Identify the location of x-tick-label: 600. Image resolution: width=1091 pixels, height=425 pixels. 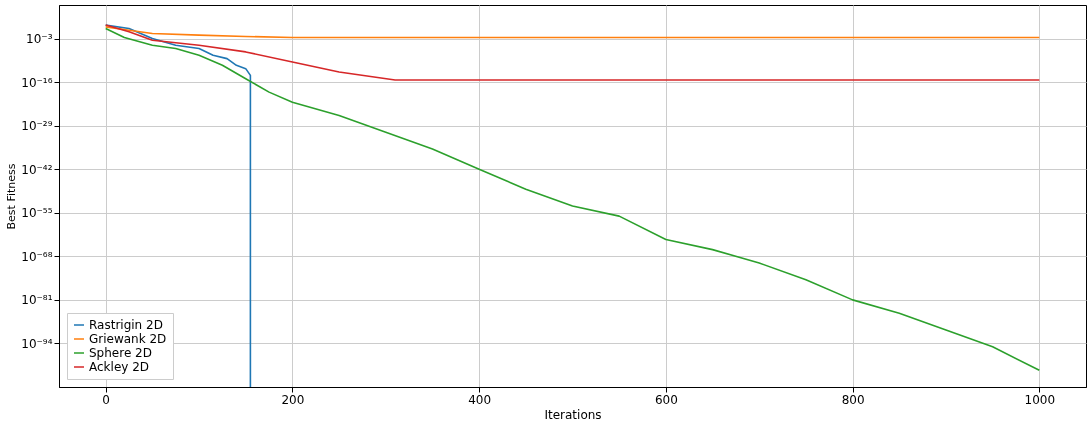
(666, 399).